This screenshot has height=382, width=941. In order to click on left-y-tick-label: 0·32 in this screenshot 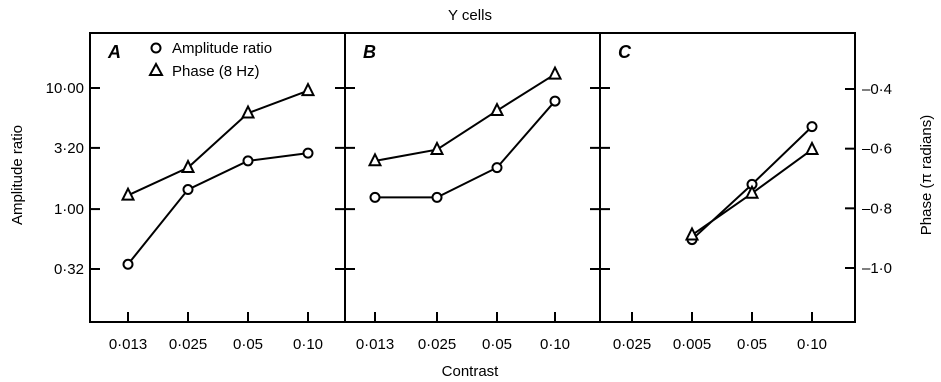, I will do `click(69, 269)`.